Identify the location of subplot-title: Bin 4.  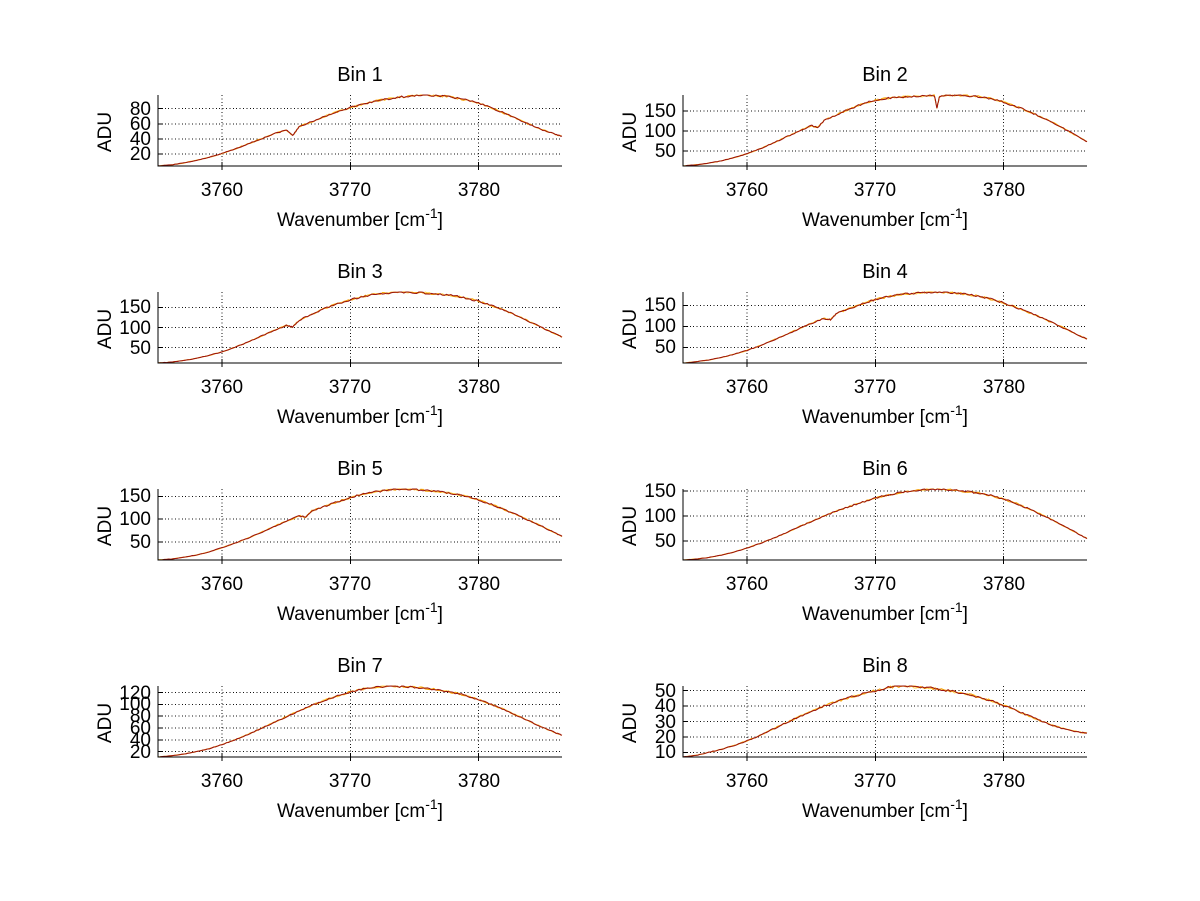
(885, 272).